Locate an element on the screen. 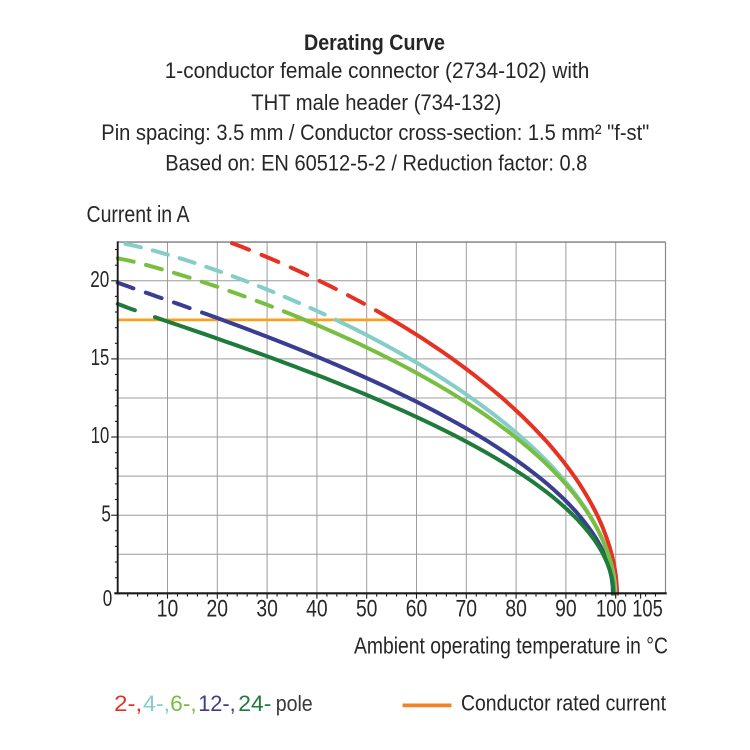  svg-text:Ambient operating temperature: Ambient operating temperature in °C is located at coordinates (511, 646).